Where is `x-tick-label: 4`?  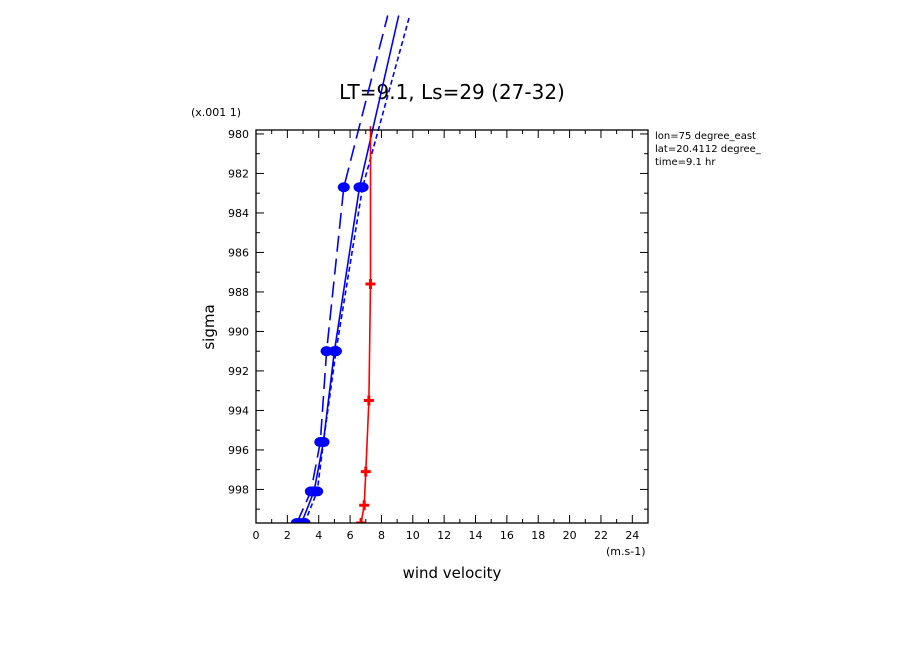 x-tick-label: 4 is located at coordinates (318, 535).